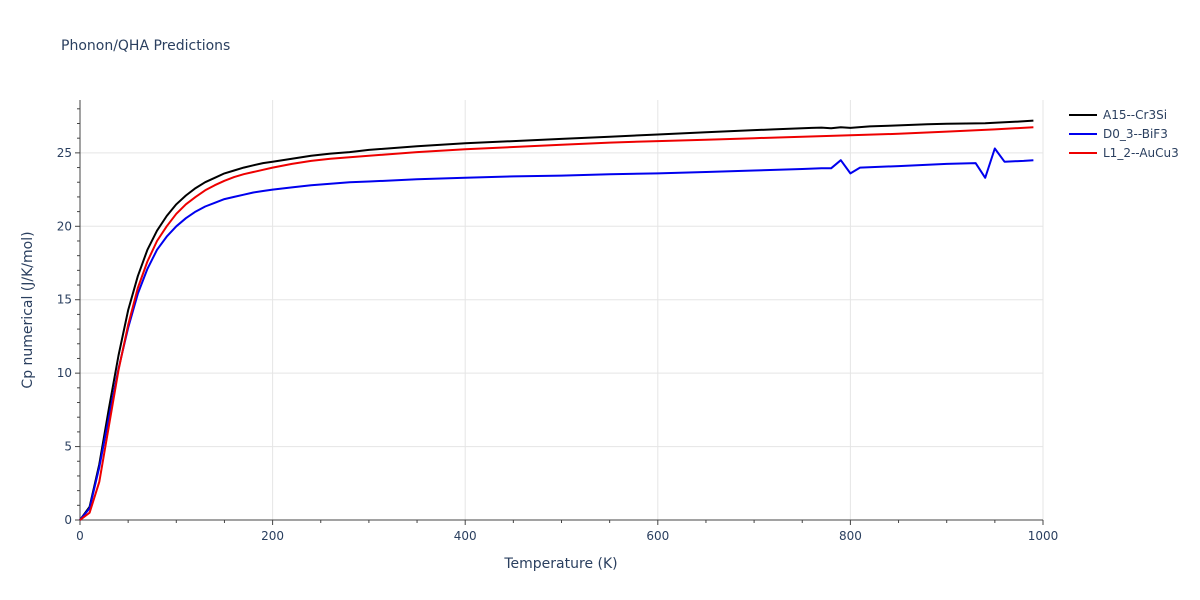  What do you see at coordinates (465, 536) in the screenshot?
I see `x-tick-label: 400` at bounding box center [465, 536].